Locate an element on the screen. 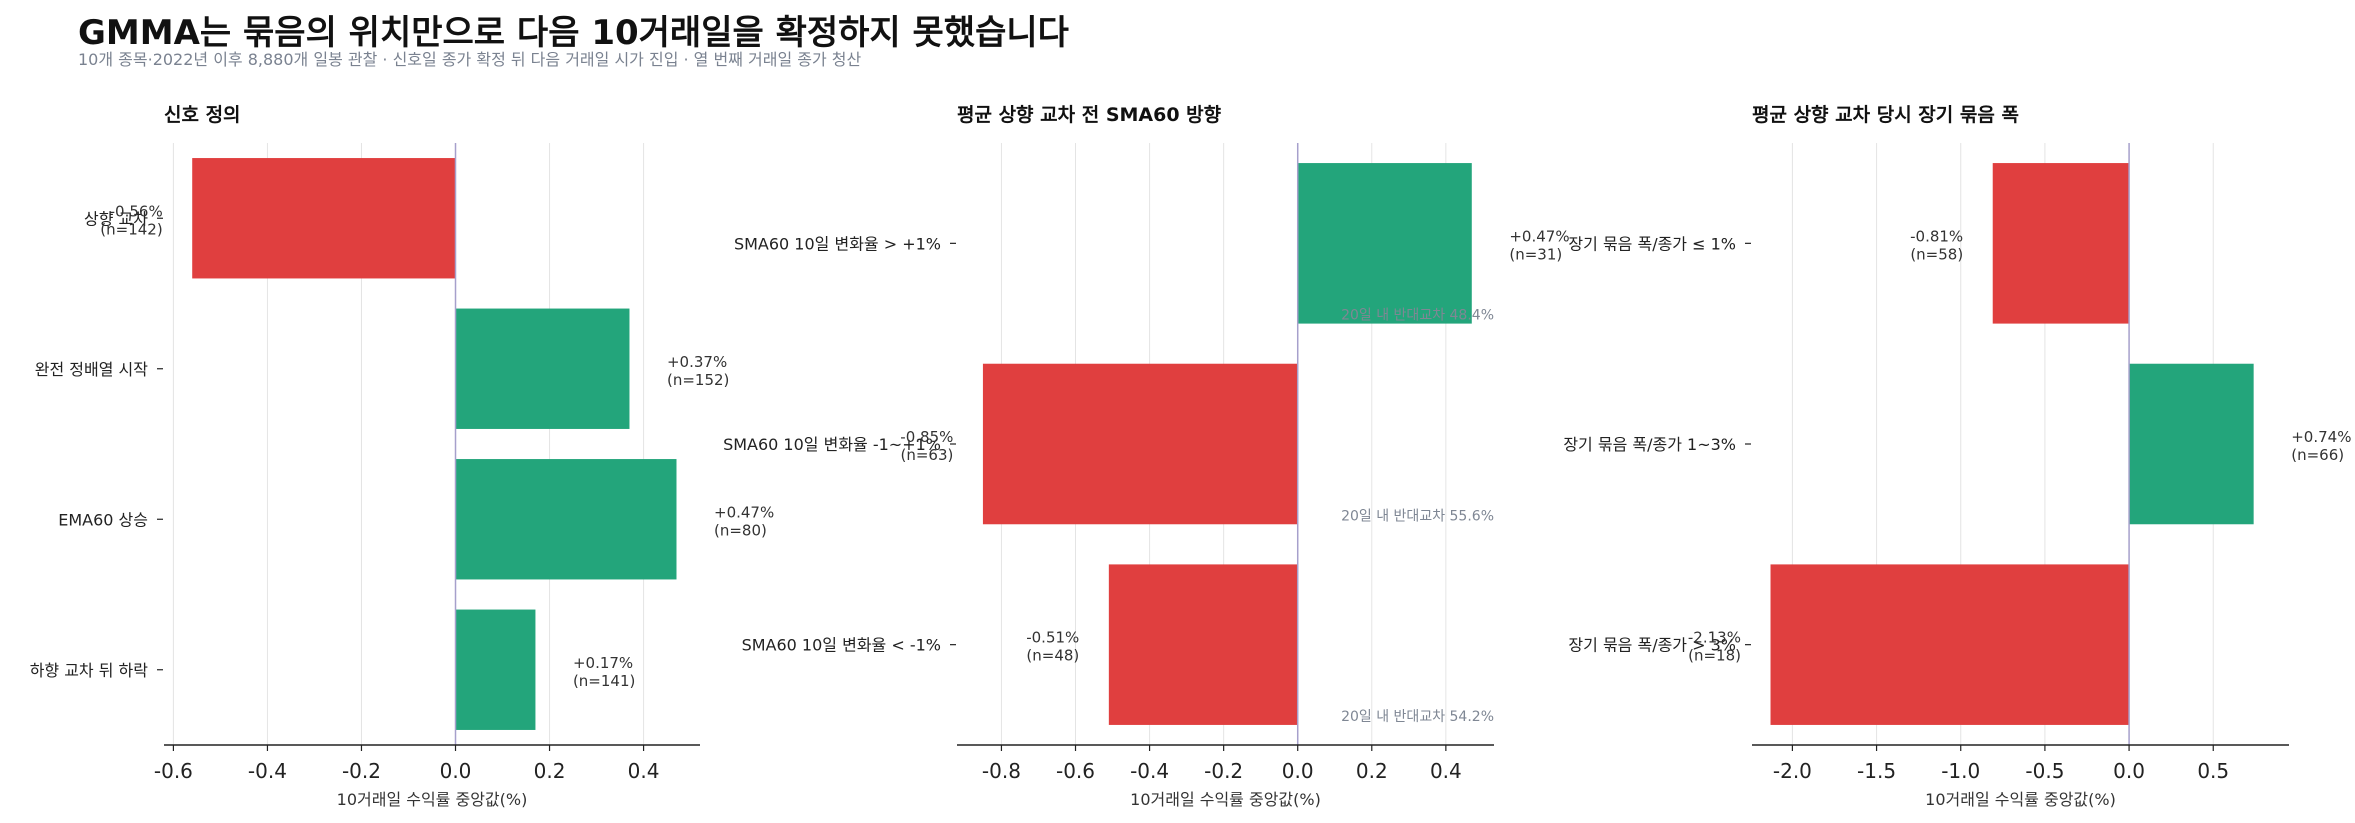 The height and width of the screenshot is (823, 2355). value-label: +0.17% is located at coordinates (603, 663).